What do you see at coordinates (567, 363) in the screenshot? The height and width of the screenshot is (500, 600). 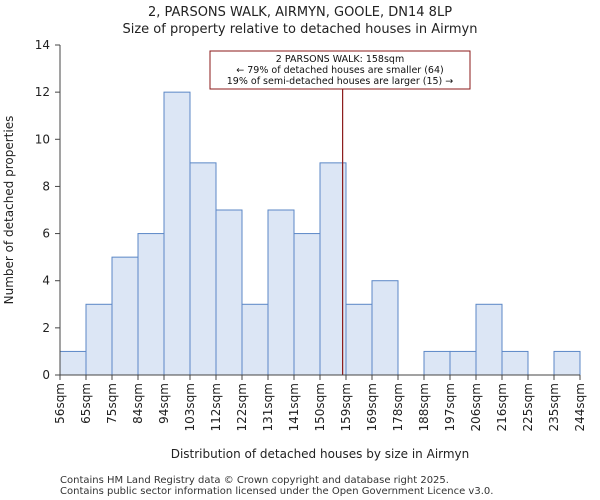 I see `bar-235sqm` at bounding box center [567, 363].